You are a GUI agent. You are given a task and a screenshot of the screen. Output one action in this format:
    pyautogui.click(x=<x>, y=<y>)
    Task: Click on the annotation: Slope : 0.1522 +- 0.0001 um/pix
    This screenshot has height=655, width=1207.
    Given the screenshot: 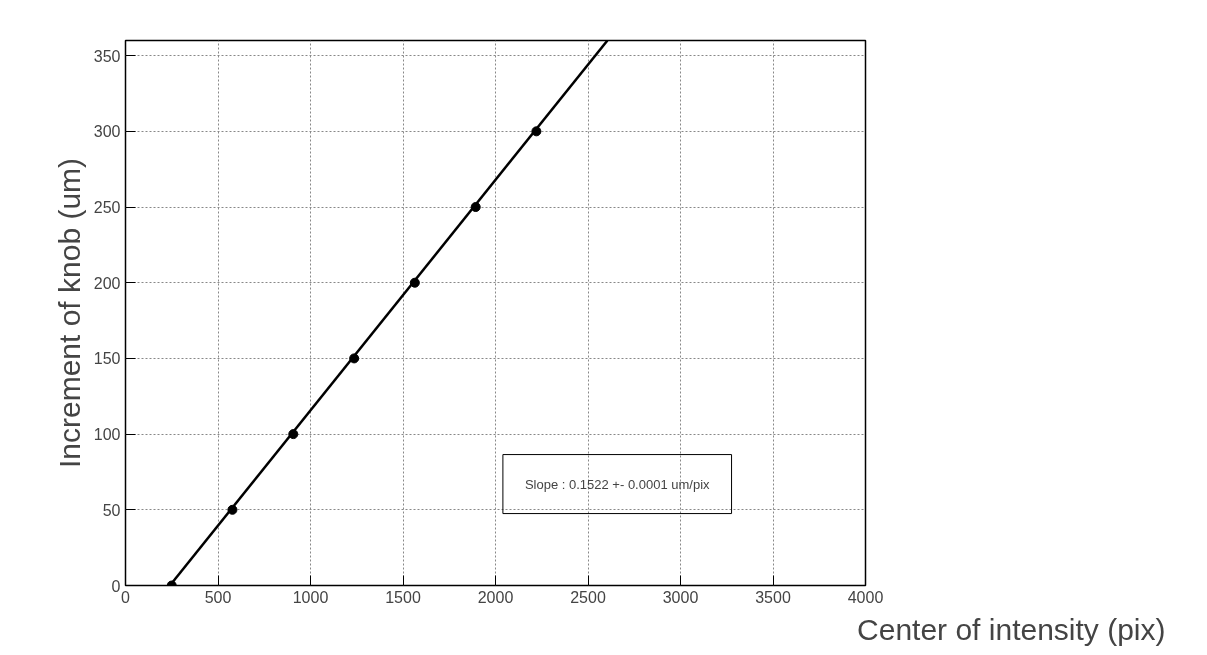 What is the action you would take?
    pyautogui.click(x=617, y=484)
    